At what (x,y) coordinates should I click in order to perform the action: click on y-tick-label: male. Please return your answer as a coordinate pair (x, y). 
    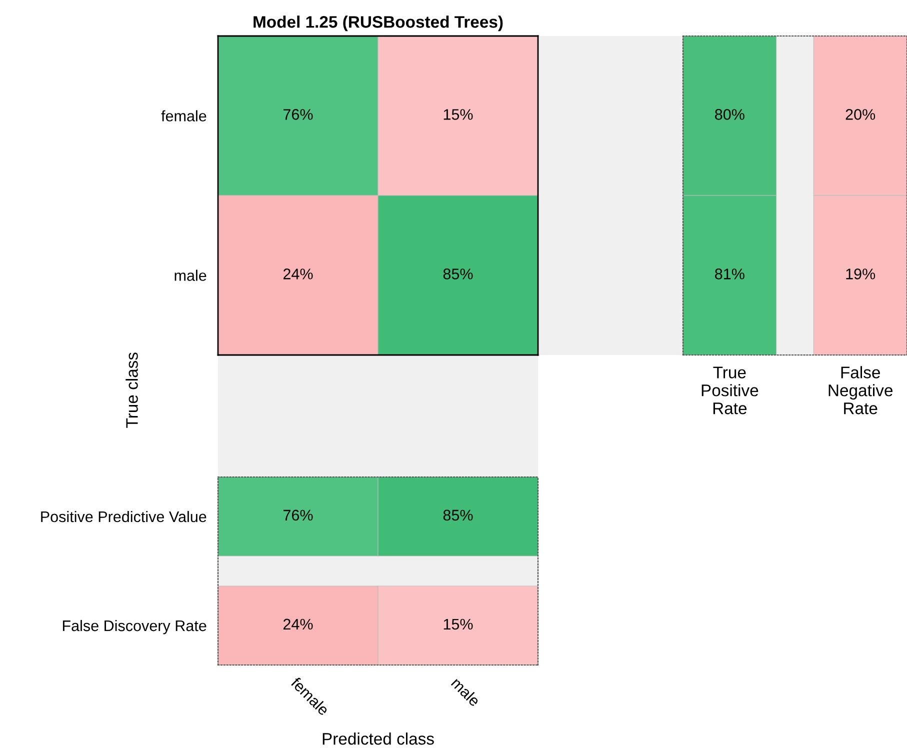
    Looking at the image, I should click on (190, 275).